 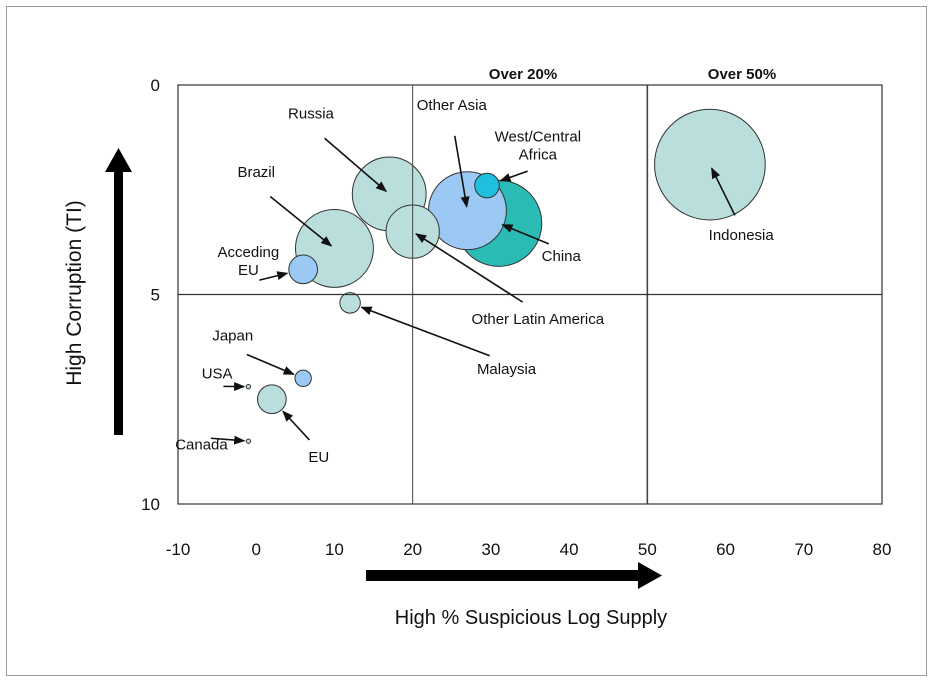 What do you see at coordinates (513, 176) in the screenshot?
I see `pointer-arrow-west-central-africa` at bounding box center [513, 176].